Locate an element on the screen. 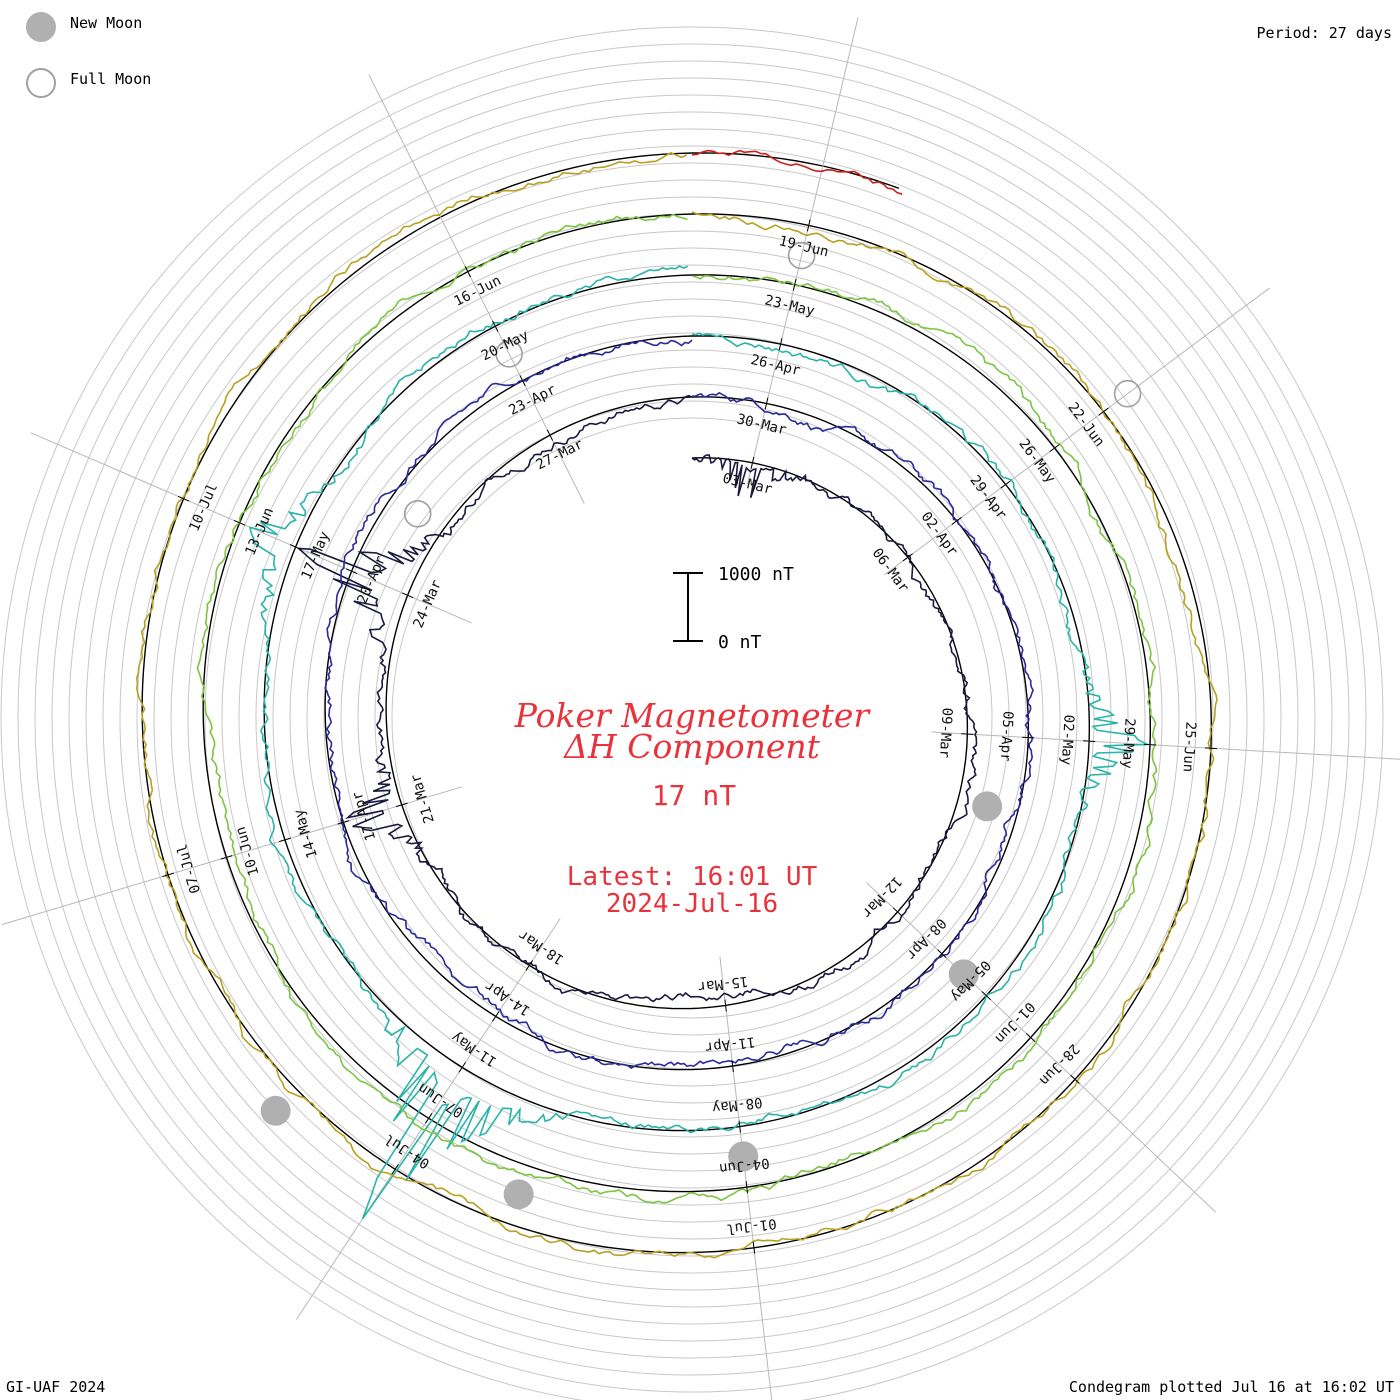 This screenshot has height=1400, width=1400. tick-label: 07-Jul is located at coordinates (189, 868).